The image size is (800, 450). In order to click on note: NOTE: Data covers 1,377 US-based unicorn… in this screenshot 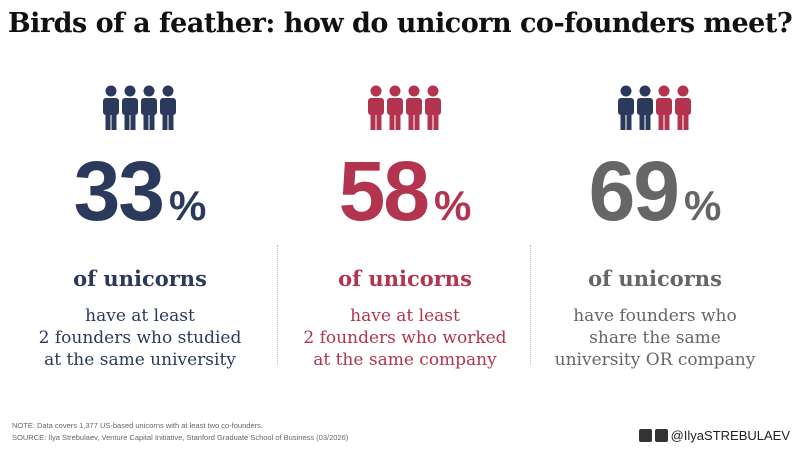, I will do `click(137, 425)`.